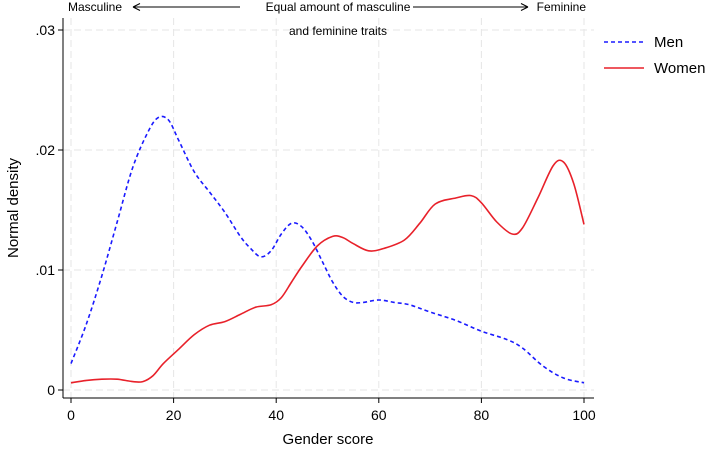 The height and width of the screenshot is (451, 709). Describe the element at coordinates (46, 150) in the screenshot. I see `y-tick-label: .02` at that location.